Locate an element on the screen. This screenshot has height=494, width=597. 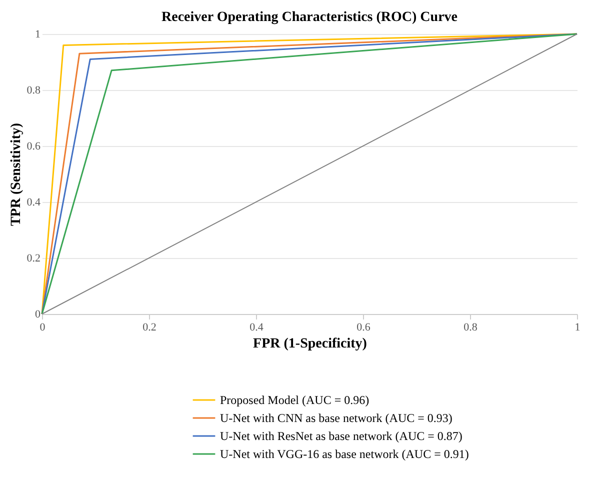
legend-label: Proposed Model (AUC = 0.96) is located at coordinates (295, 400).